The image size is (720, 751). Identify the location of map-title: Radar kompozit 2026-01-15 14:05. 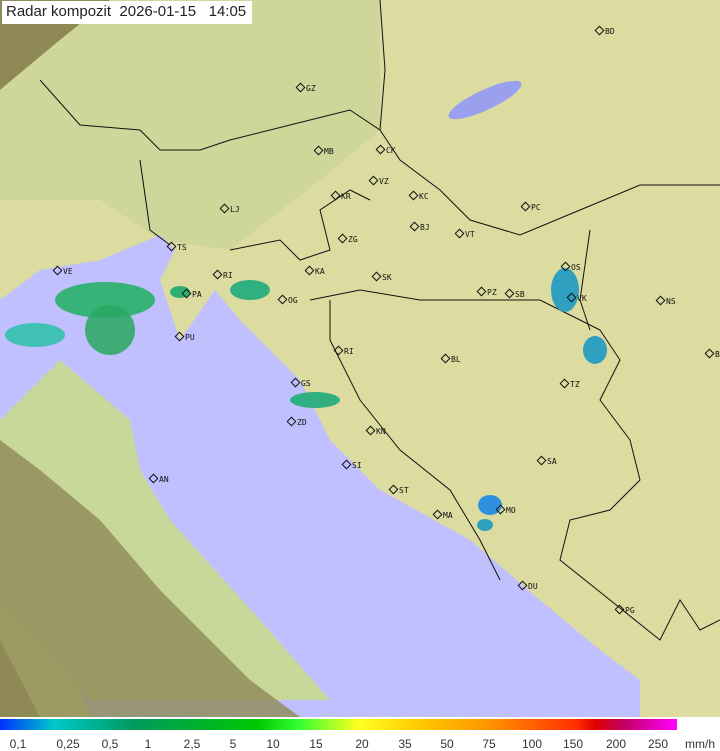
(127, 12).